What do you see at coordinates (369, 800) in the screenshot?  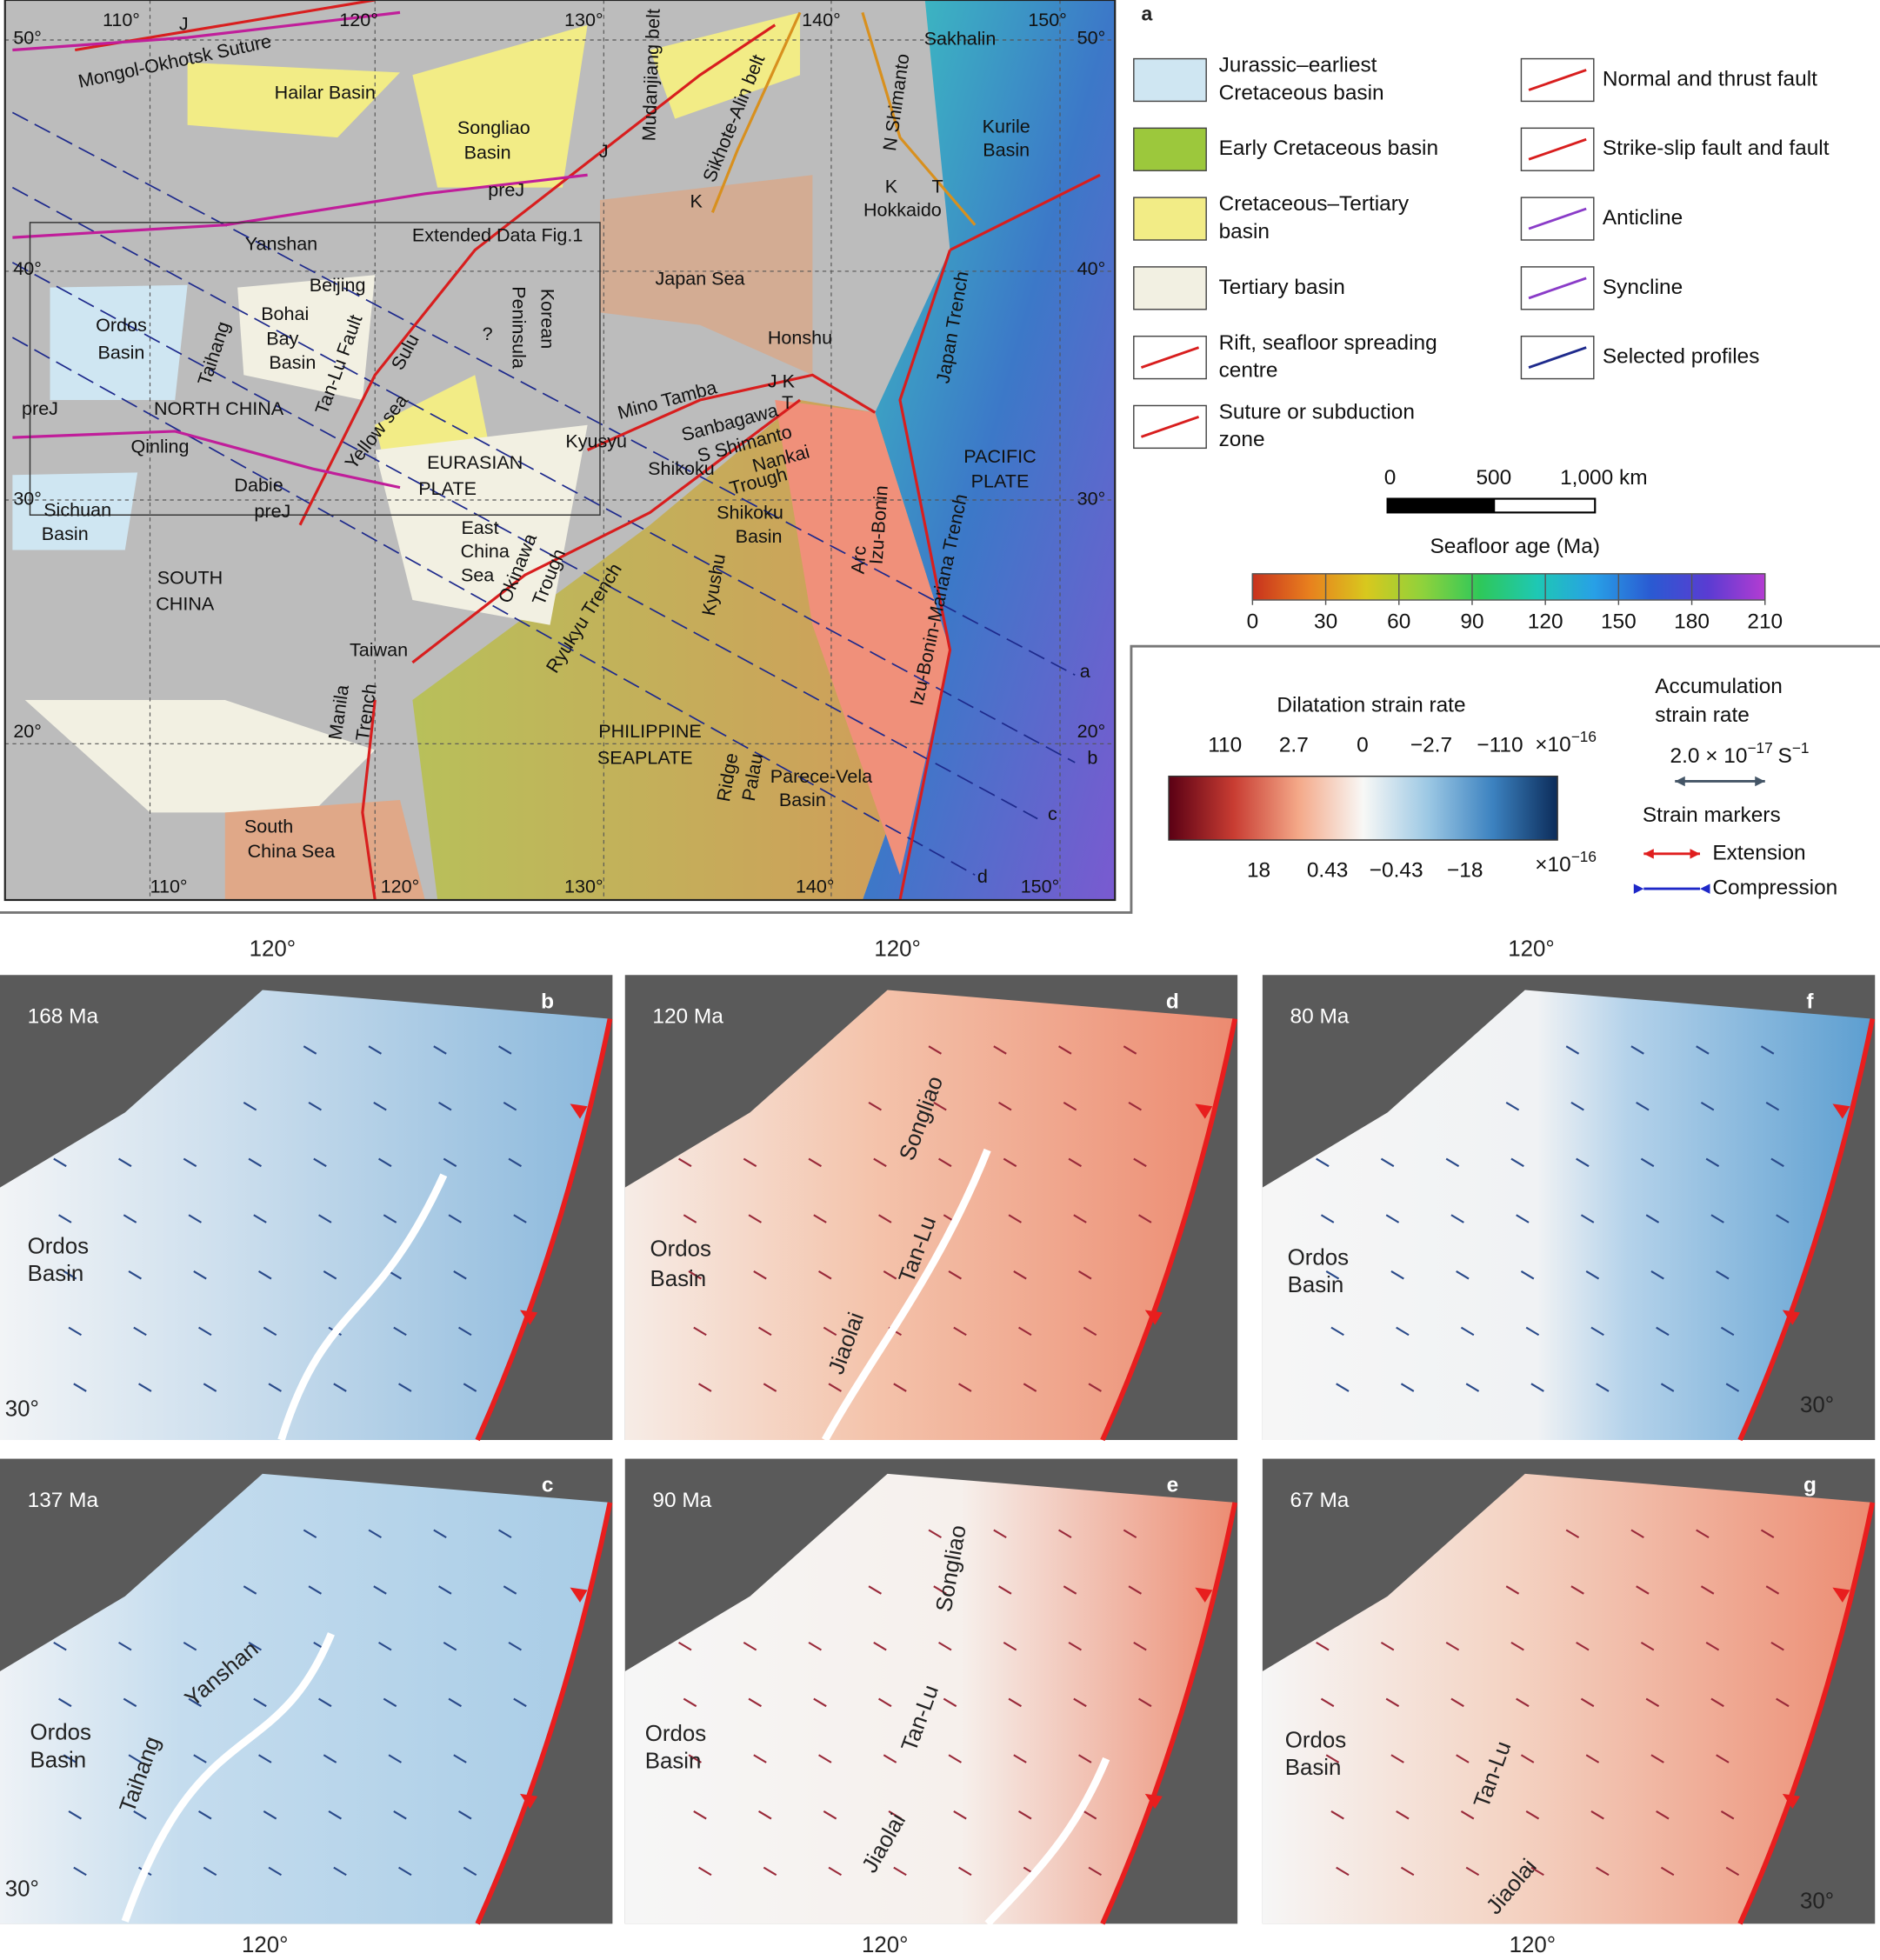 I see `fault` at bounding box center [369, 800].